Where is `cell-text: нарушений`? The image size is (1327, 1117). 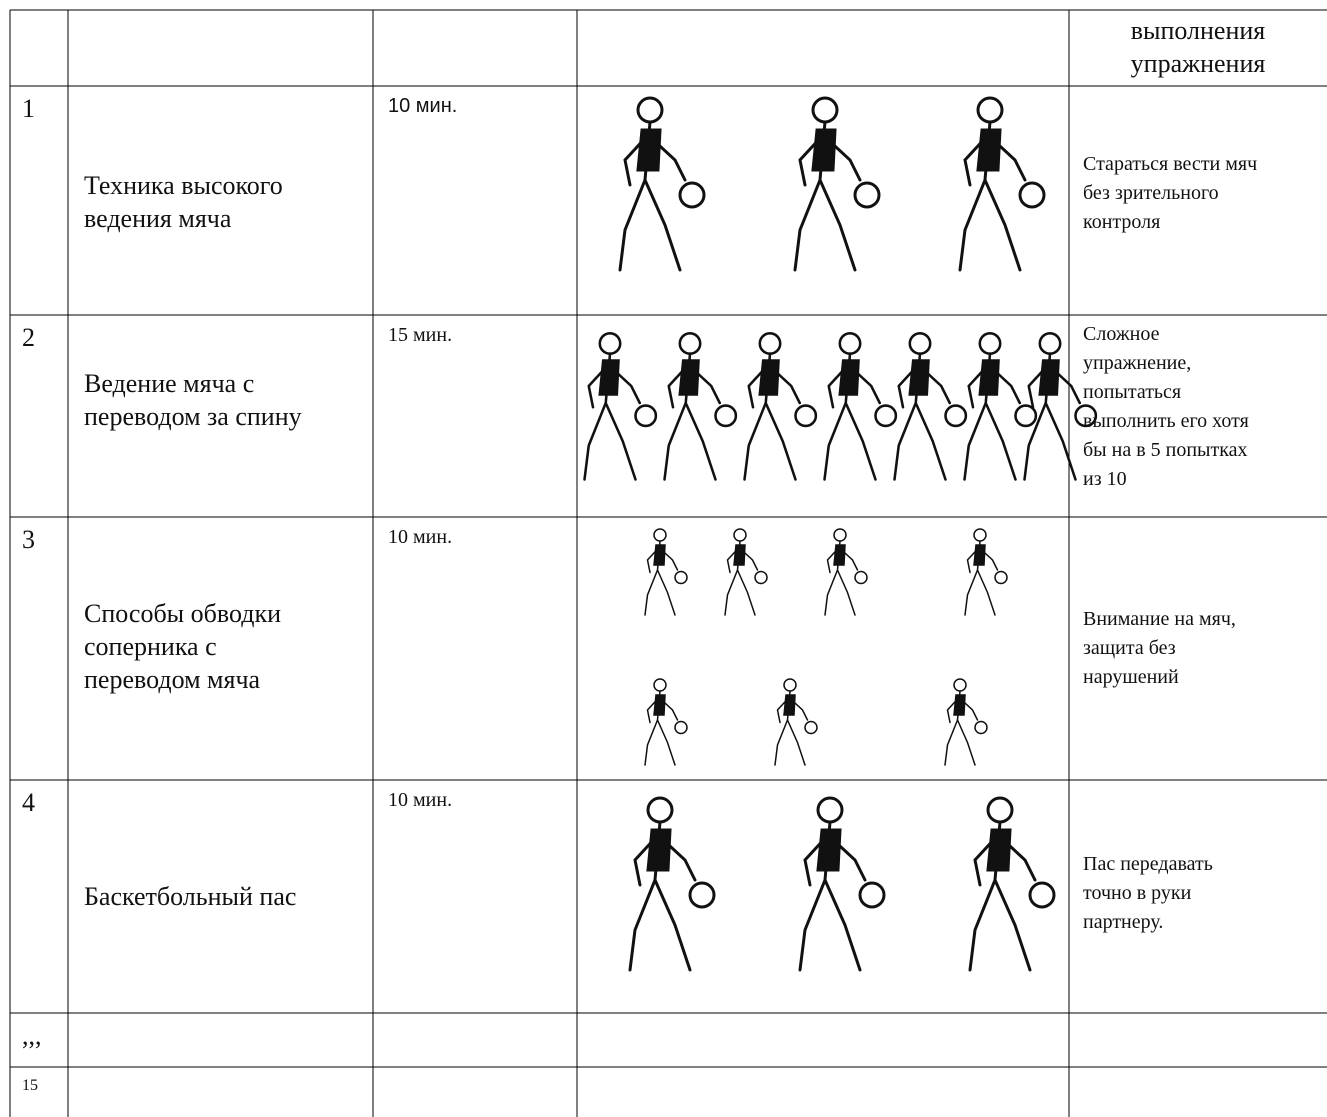 cell-text: нарушений is located at coordinates (1131, 677).